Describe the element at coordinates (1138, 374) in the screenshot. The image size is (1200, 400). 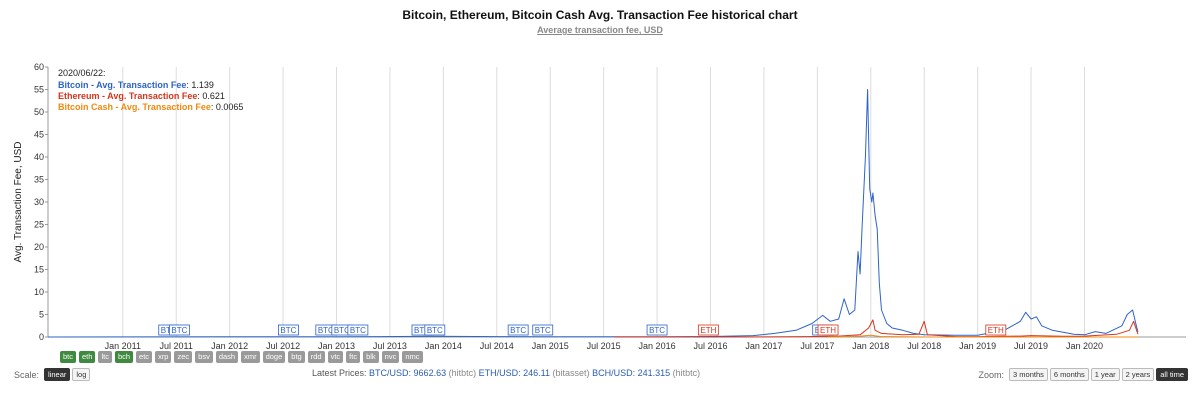
I see `zoom-2-years-button: 2 years` at that location.